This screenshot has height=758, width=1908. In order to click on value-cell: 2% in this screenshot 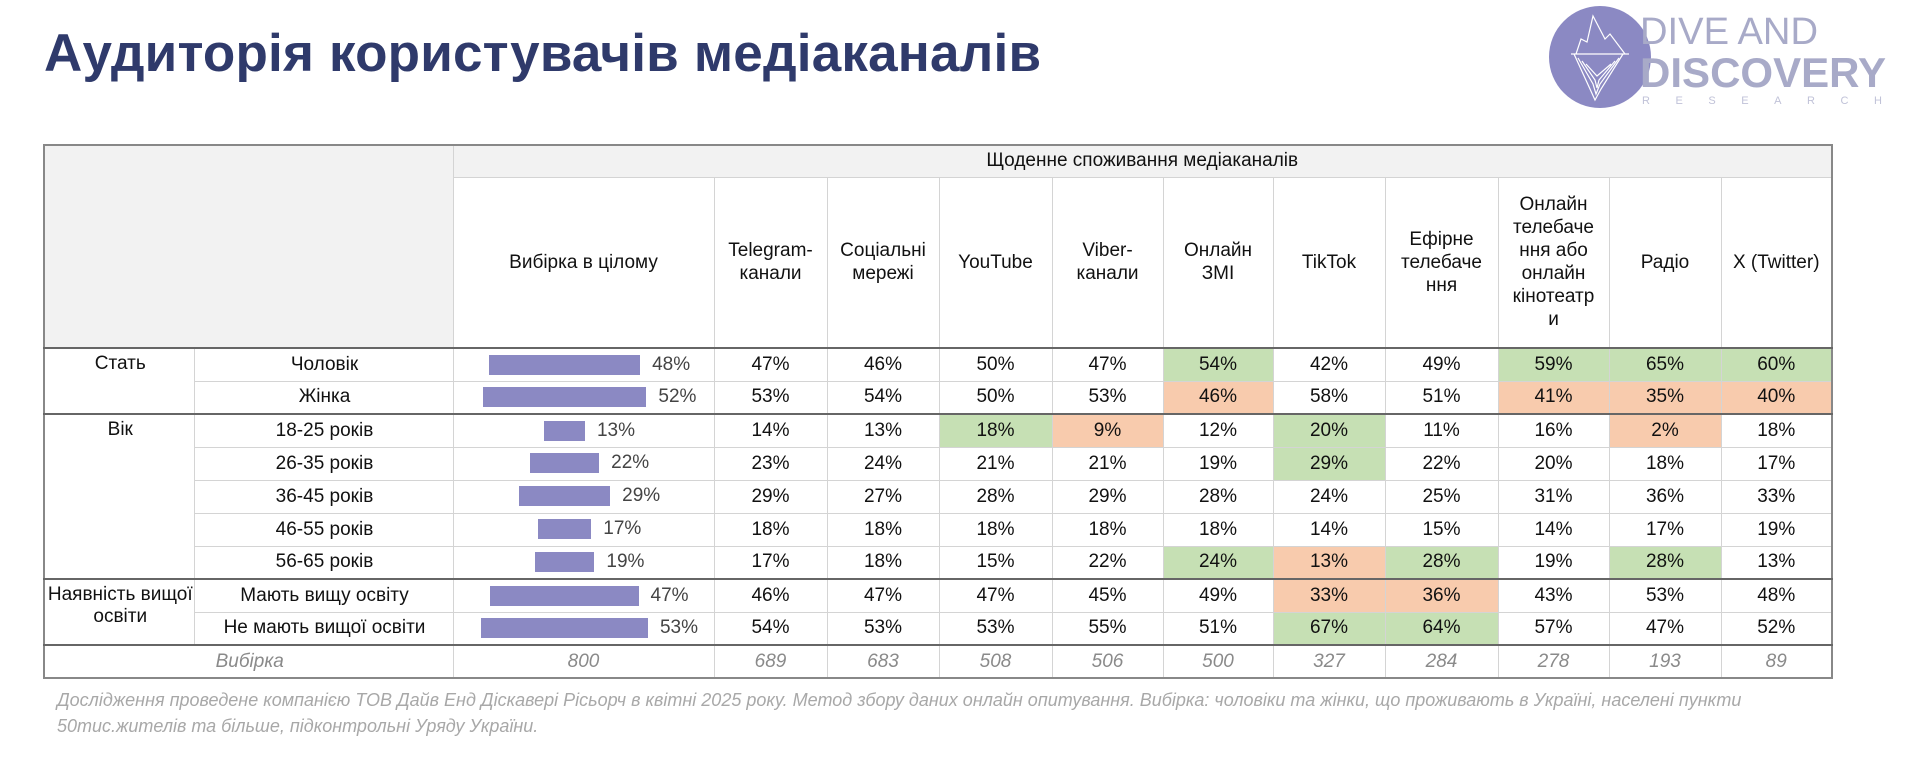, I will do `click(1665, 430)`.